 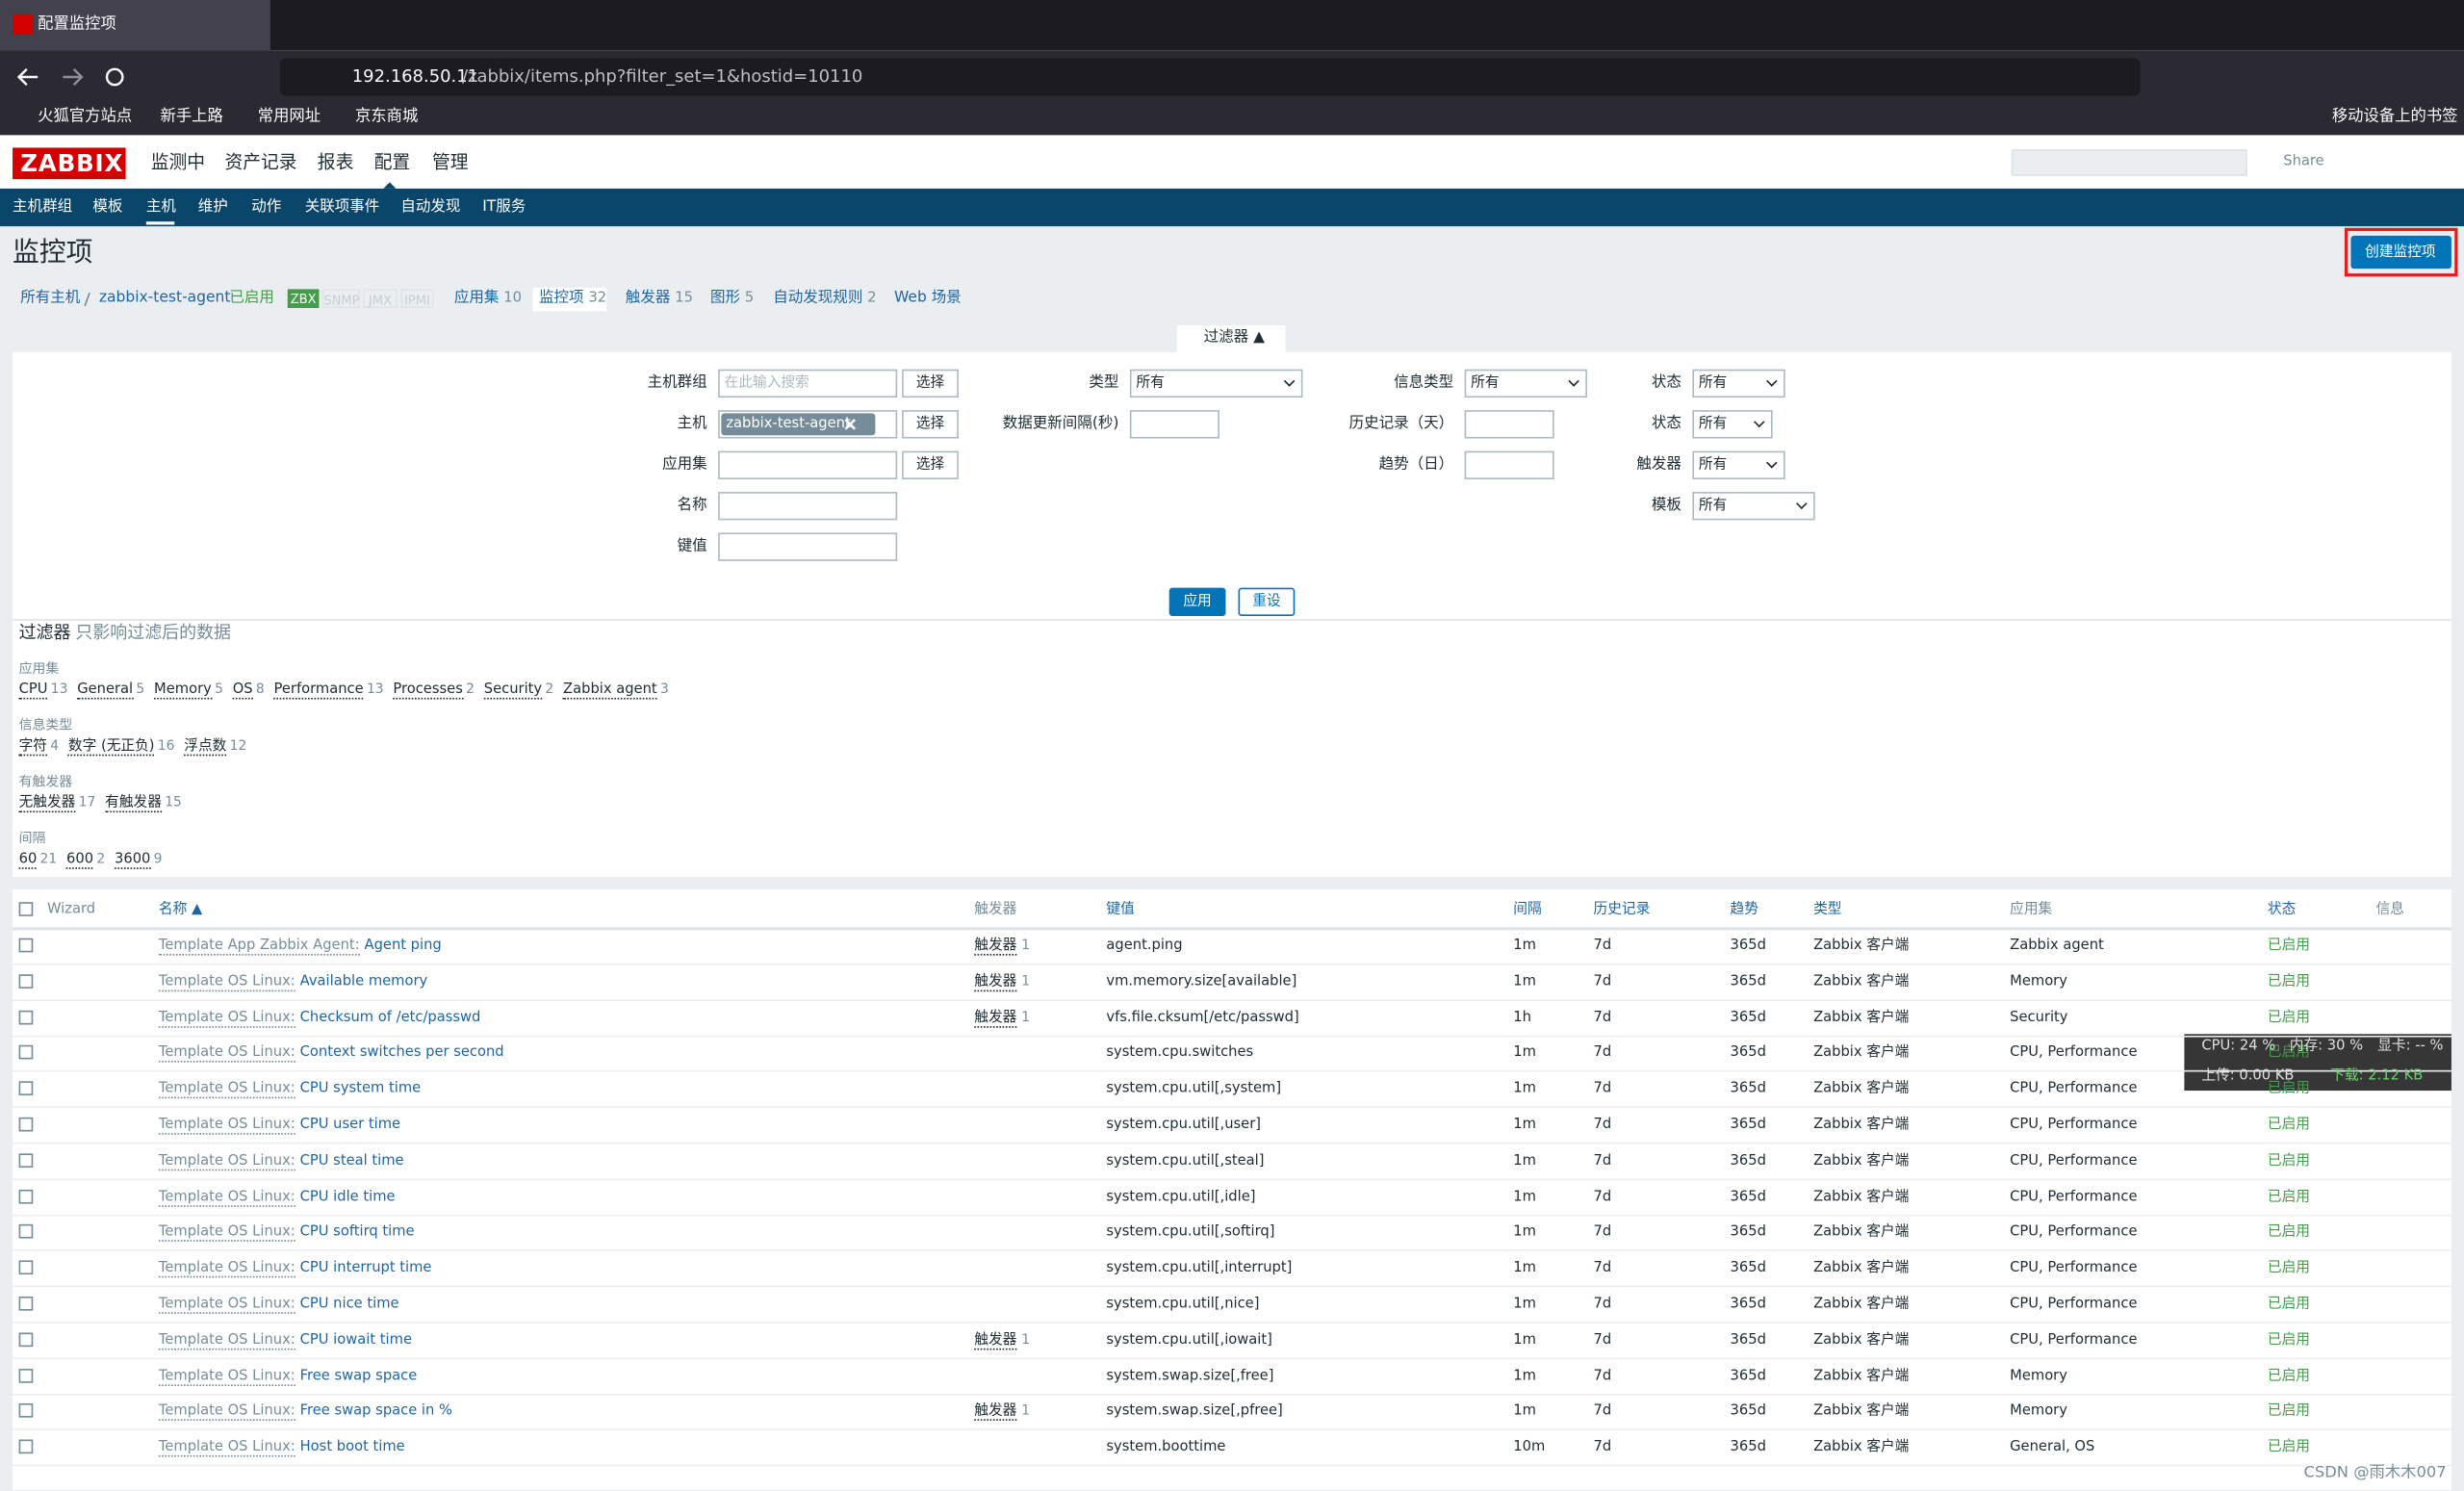 I want to click on submenu-item: 自动发现, so click(x=430, y=206).